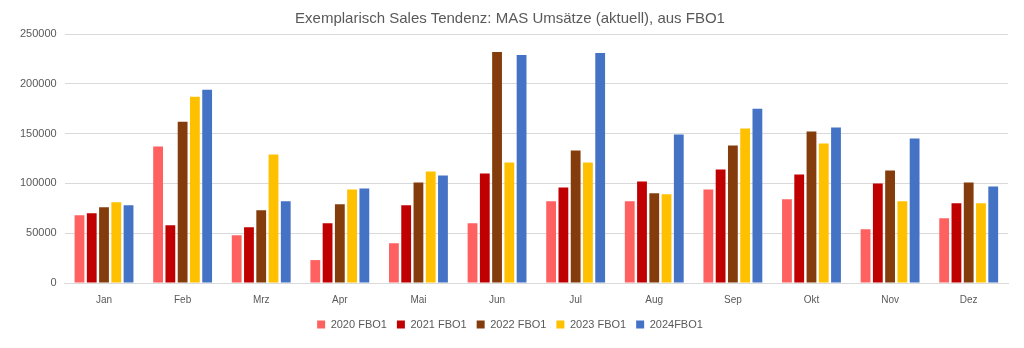  What do you see at coordinates (576, 299) in the screenshot?
I see `x-tick-label: Jul` at bounding box center [576, 299].